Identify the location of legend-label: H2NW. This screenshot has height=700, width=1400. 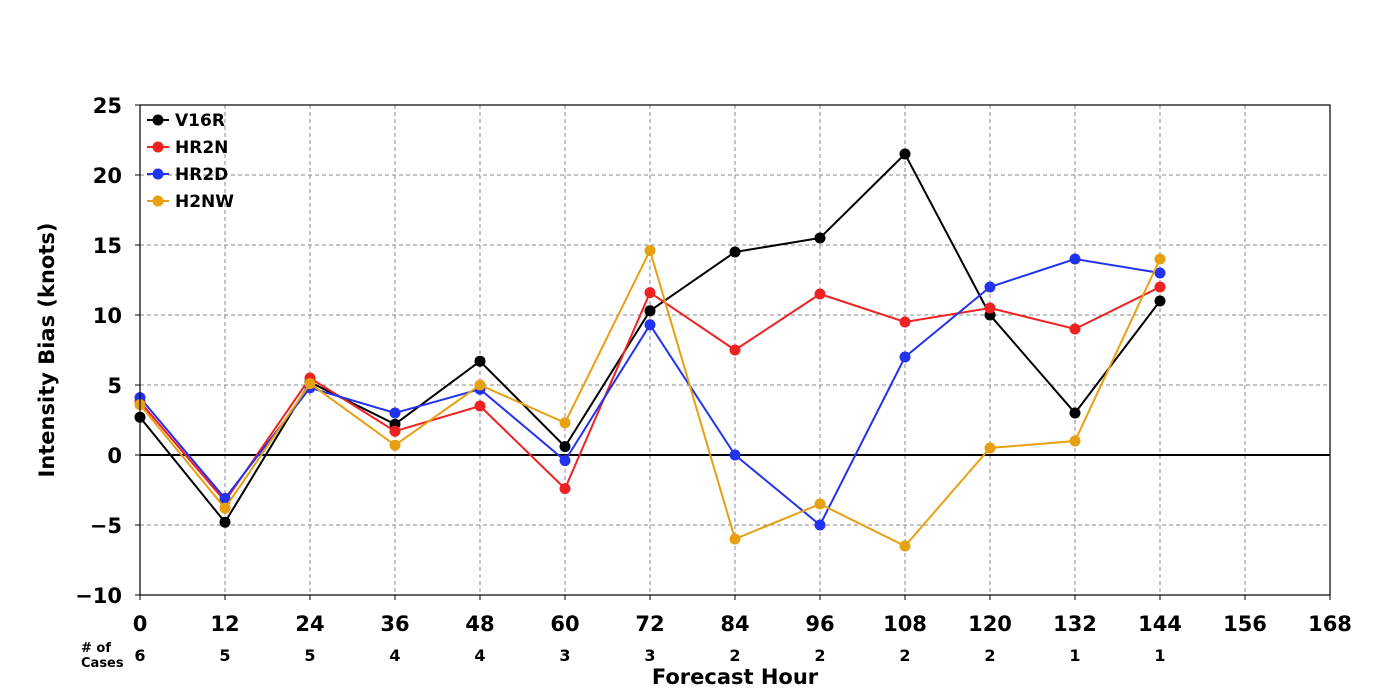
(204, 202).